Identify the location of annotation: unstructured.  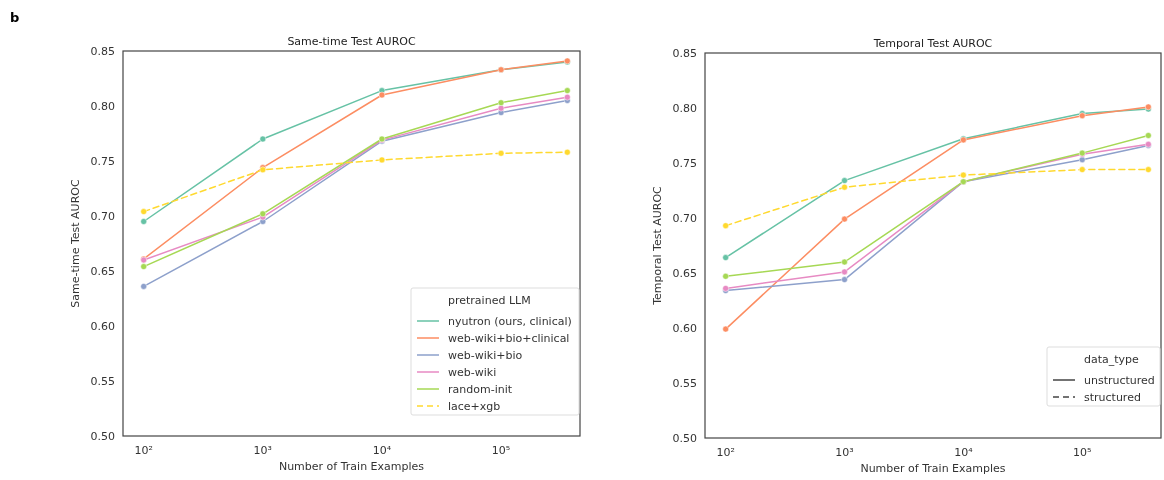
(1119, 380).